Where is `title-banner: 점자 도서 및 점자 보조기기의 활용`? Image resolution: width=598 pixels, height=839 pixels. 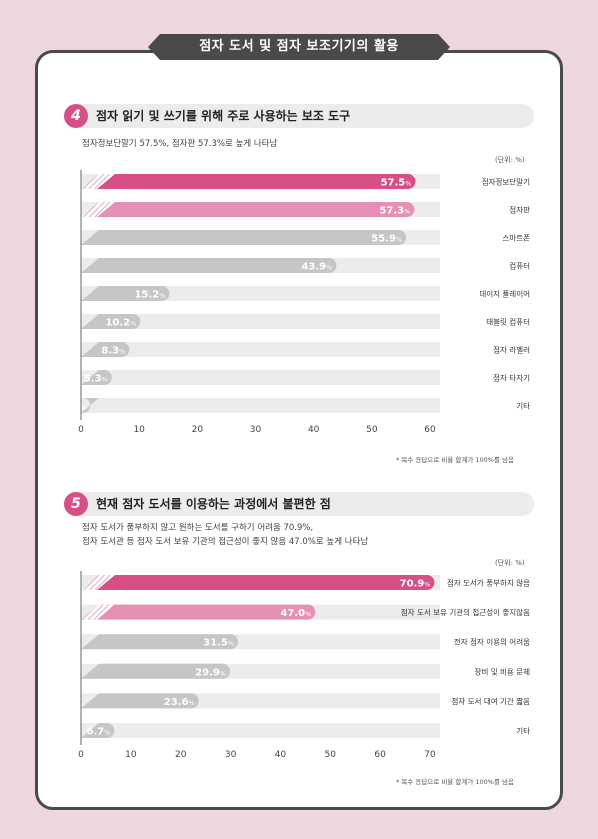
title-banner: 점자 도서 및 점자 보조기기의 활용 is located at coordinates (299, 47).